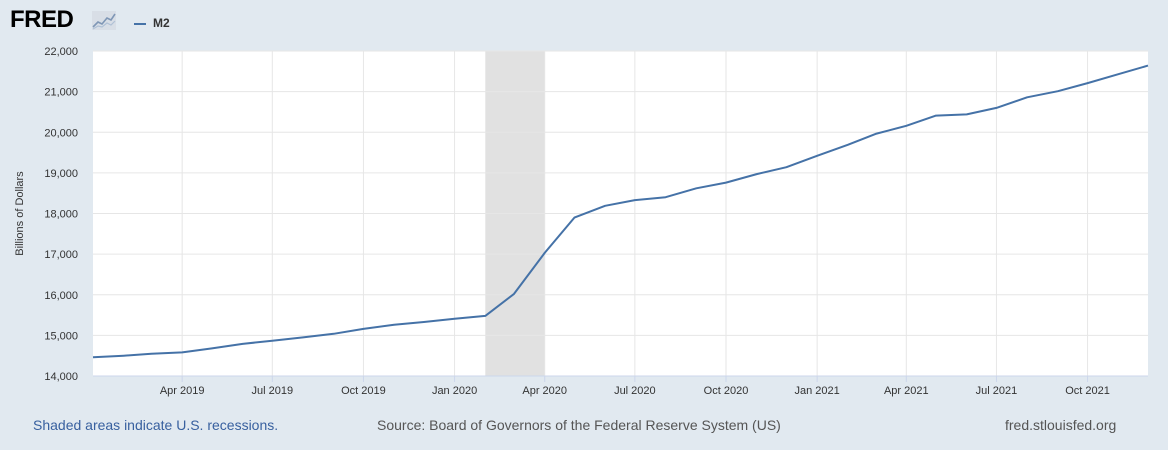 The height and width of the screenshot is (450, 1168). Describe the element at coordinates (726, 391) in the screenshot. I see `x-tick-label-6: Oct 2020` at that location.